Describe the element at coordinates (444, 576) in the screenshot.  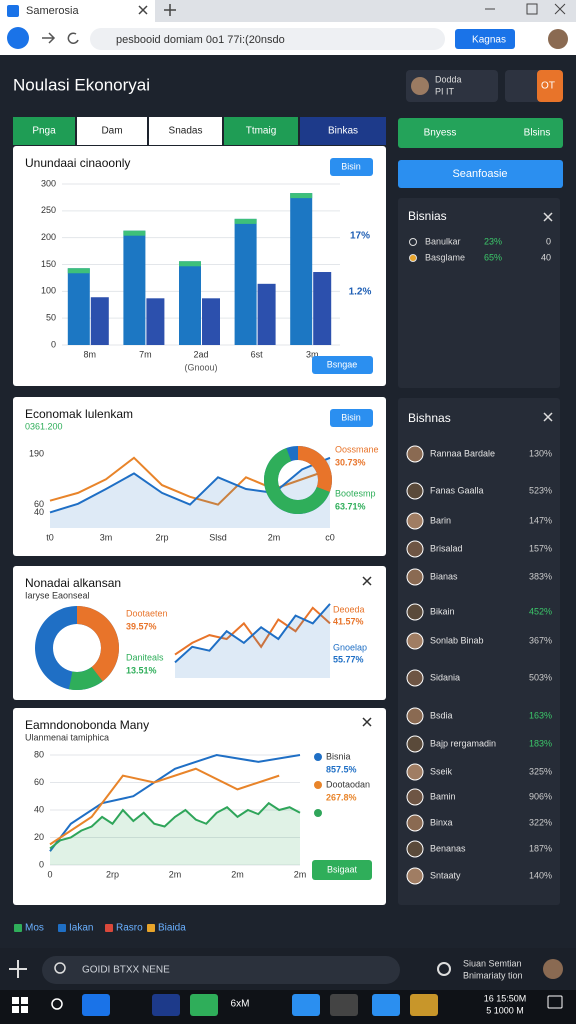
I see `row-name: Bianas` at that location.